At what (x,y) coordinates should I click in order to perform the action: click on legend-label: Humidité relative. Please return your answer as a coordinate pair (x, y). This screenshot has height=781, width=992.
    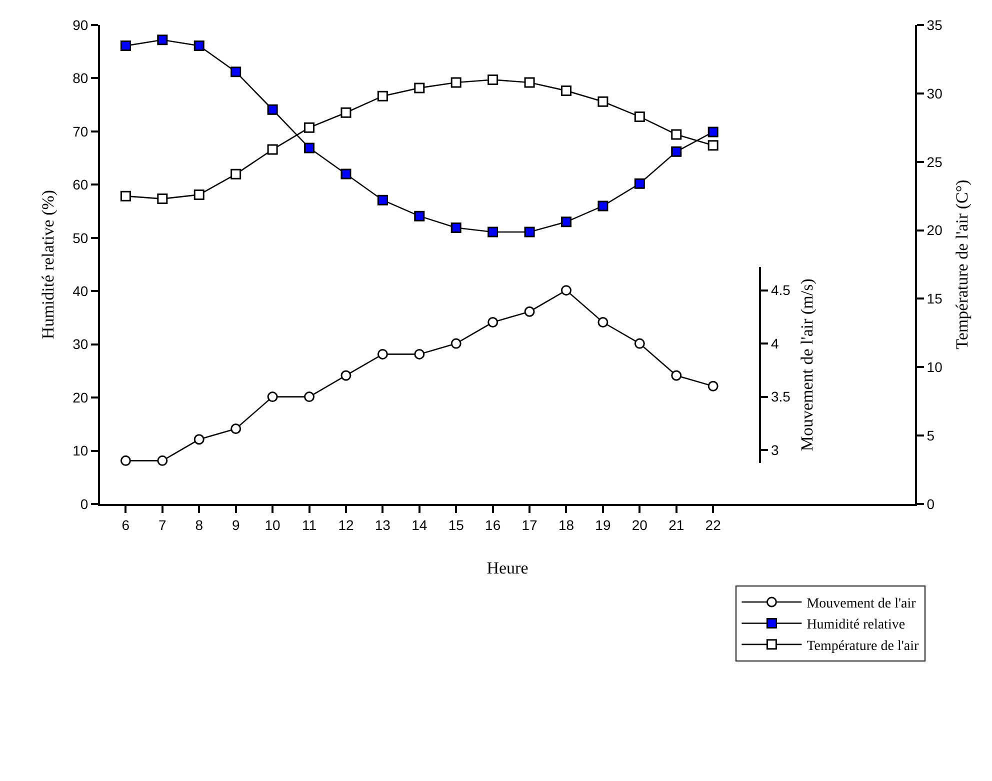
    Looking at the image, I should click on (856, 625).